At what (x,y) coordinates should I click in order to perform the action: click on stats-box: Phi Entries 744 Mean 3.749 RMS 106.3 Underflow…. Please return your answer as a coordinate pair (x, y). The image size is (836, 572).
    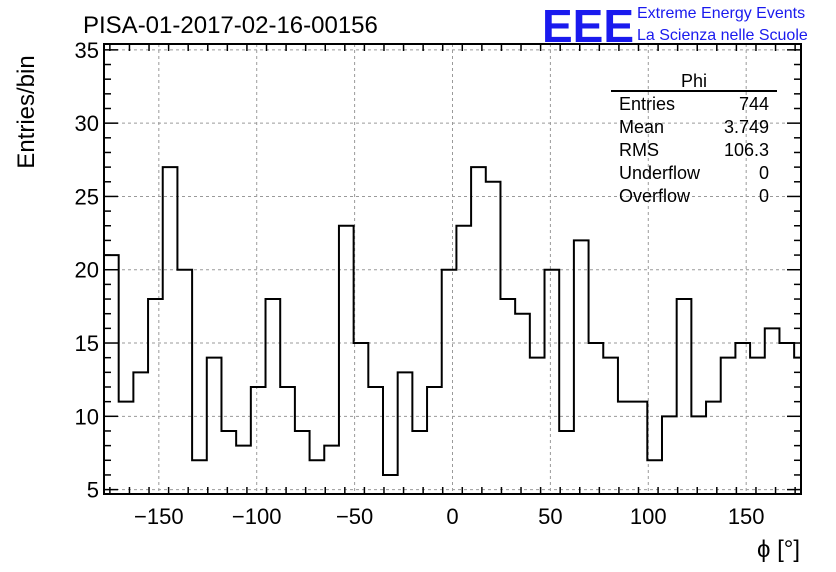
    Looking at the image, I should click on (694, 138).